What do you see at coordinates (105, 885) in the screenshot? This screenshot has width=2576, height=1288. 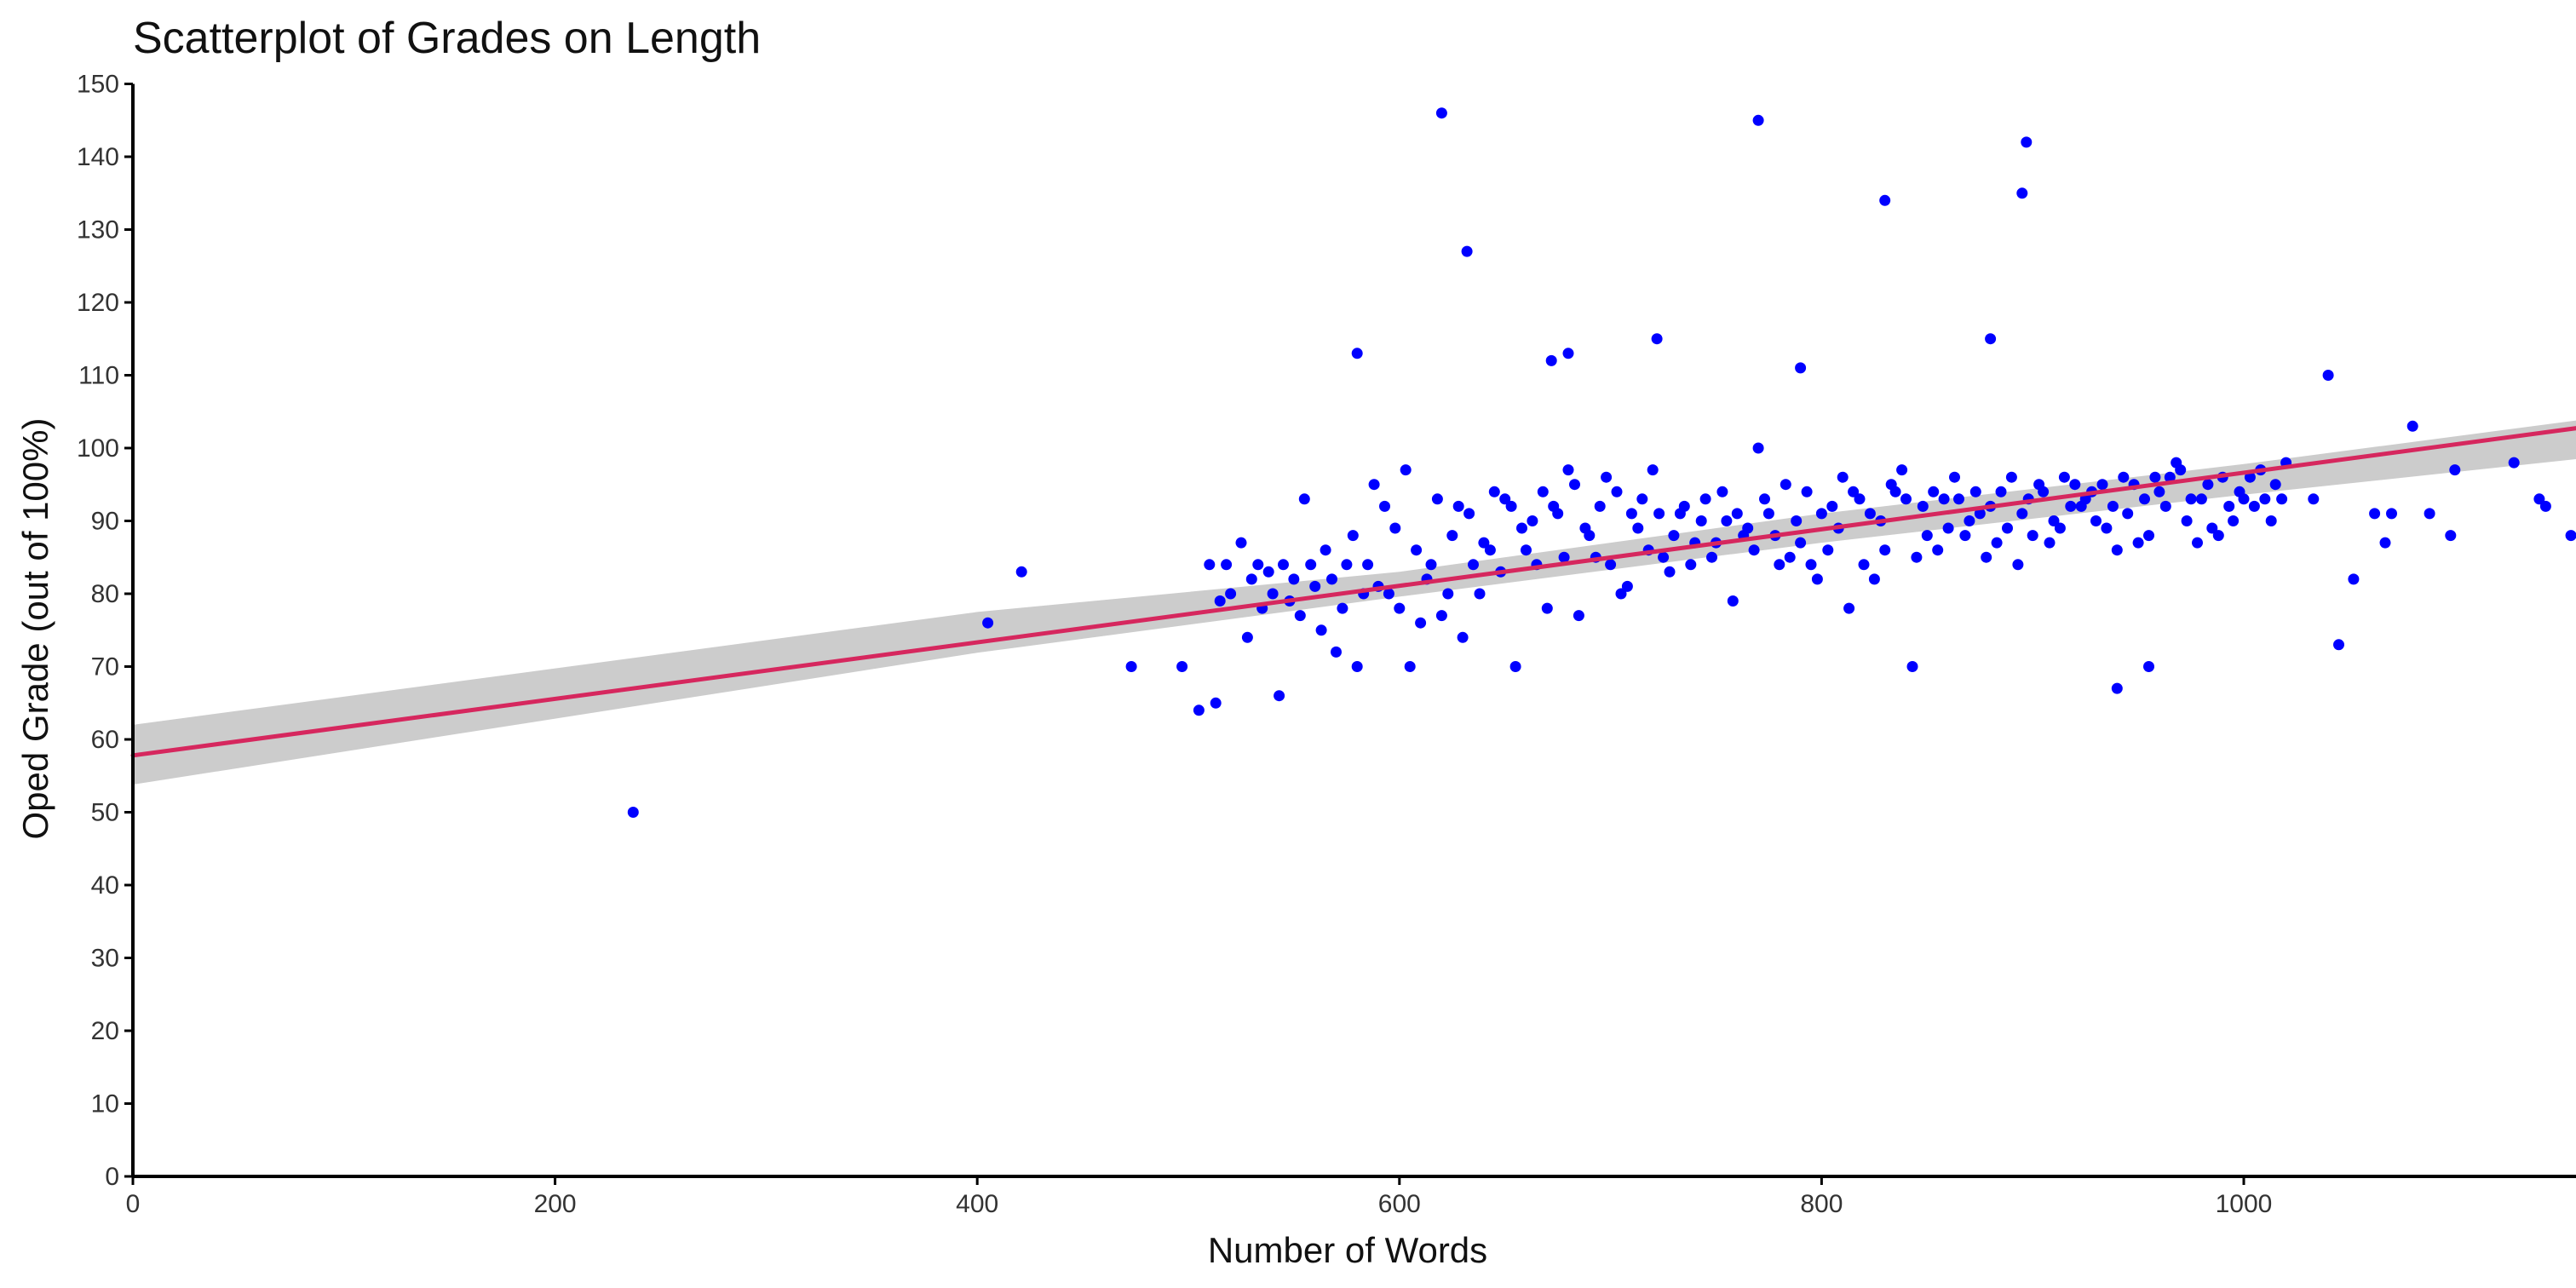 I see `y-tick-label: 40` at bounding box center [105, 885].